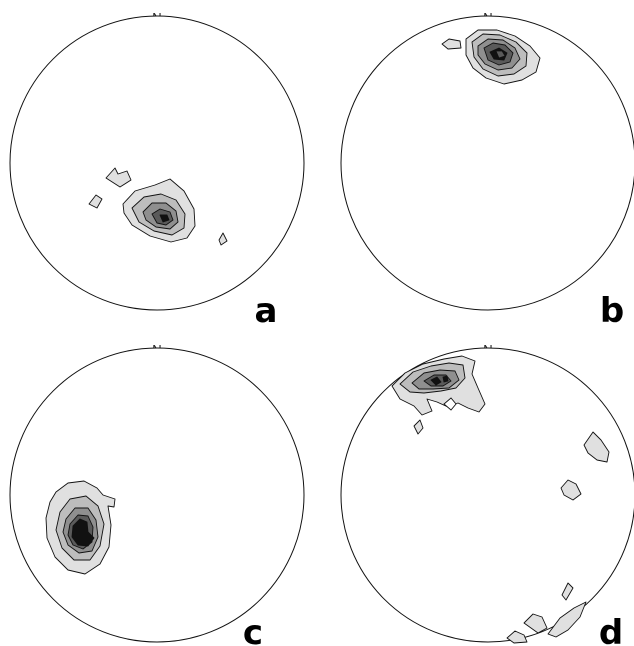 The height and width of the screenshot is (646, 634). What do you see at coordinates (158, 206) in the screenshot?
I see `density-contours-a` at bounding box center [158, 206].